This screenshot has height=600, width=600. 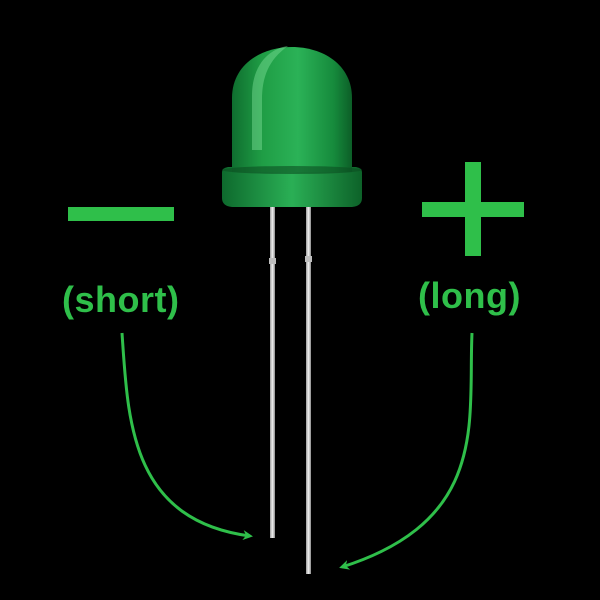 I want to click on short-lead-kink, so click(x=272, y=261).